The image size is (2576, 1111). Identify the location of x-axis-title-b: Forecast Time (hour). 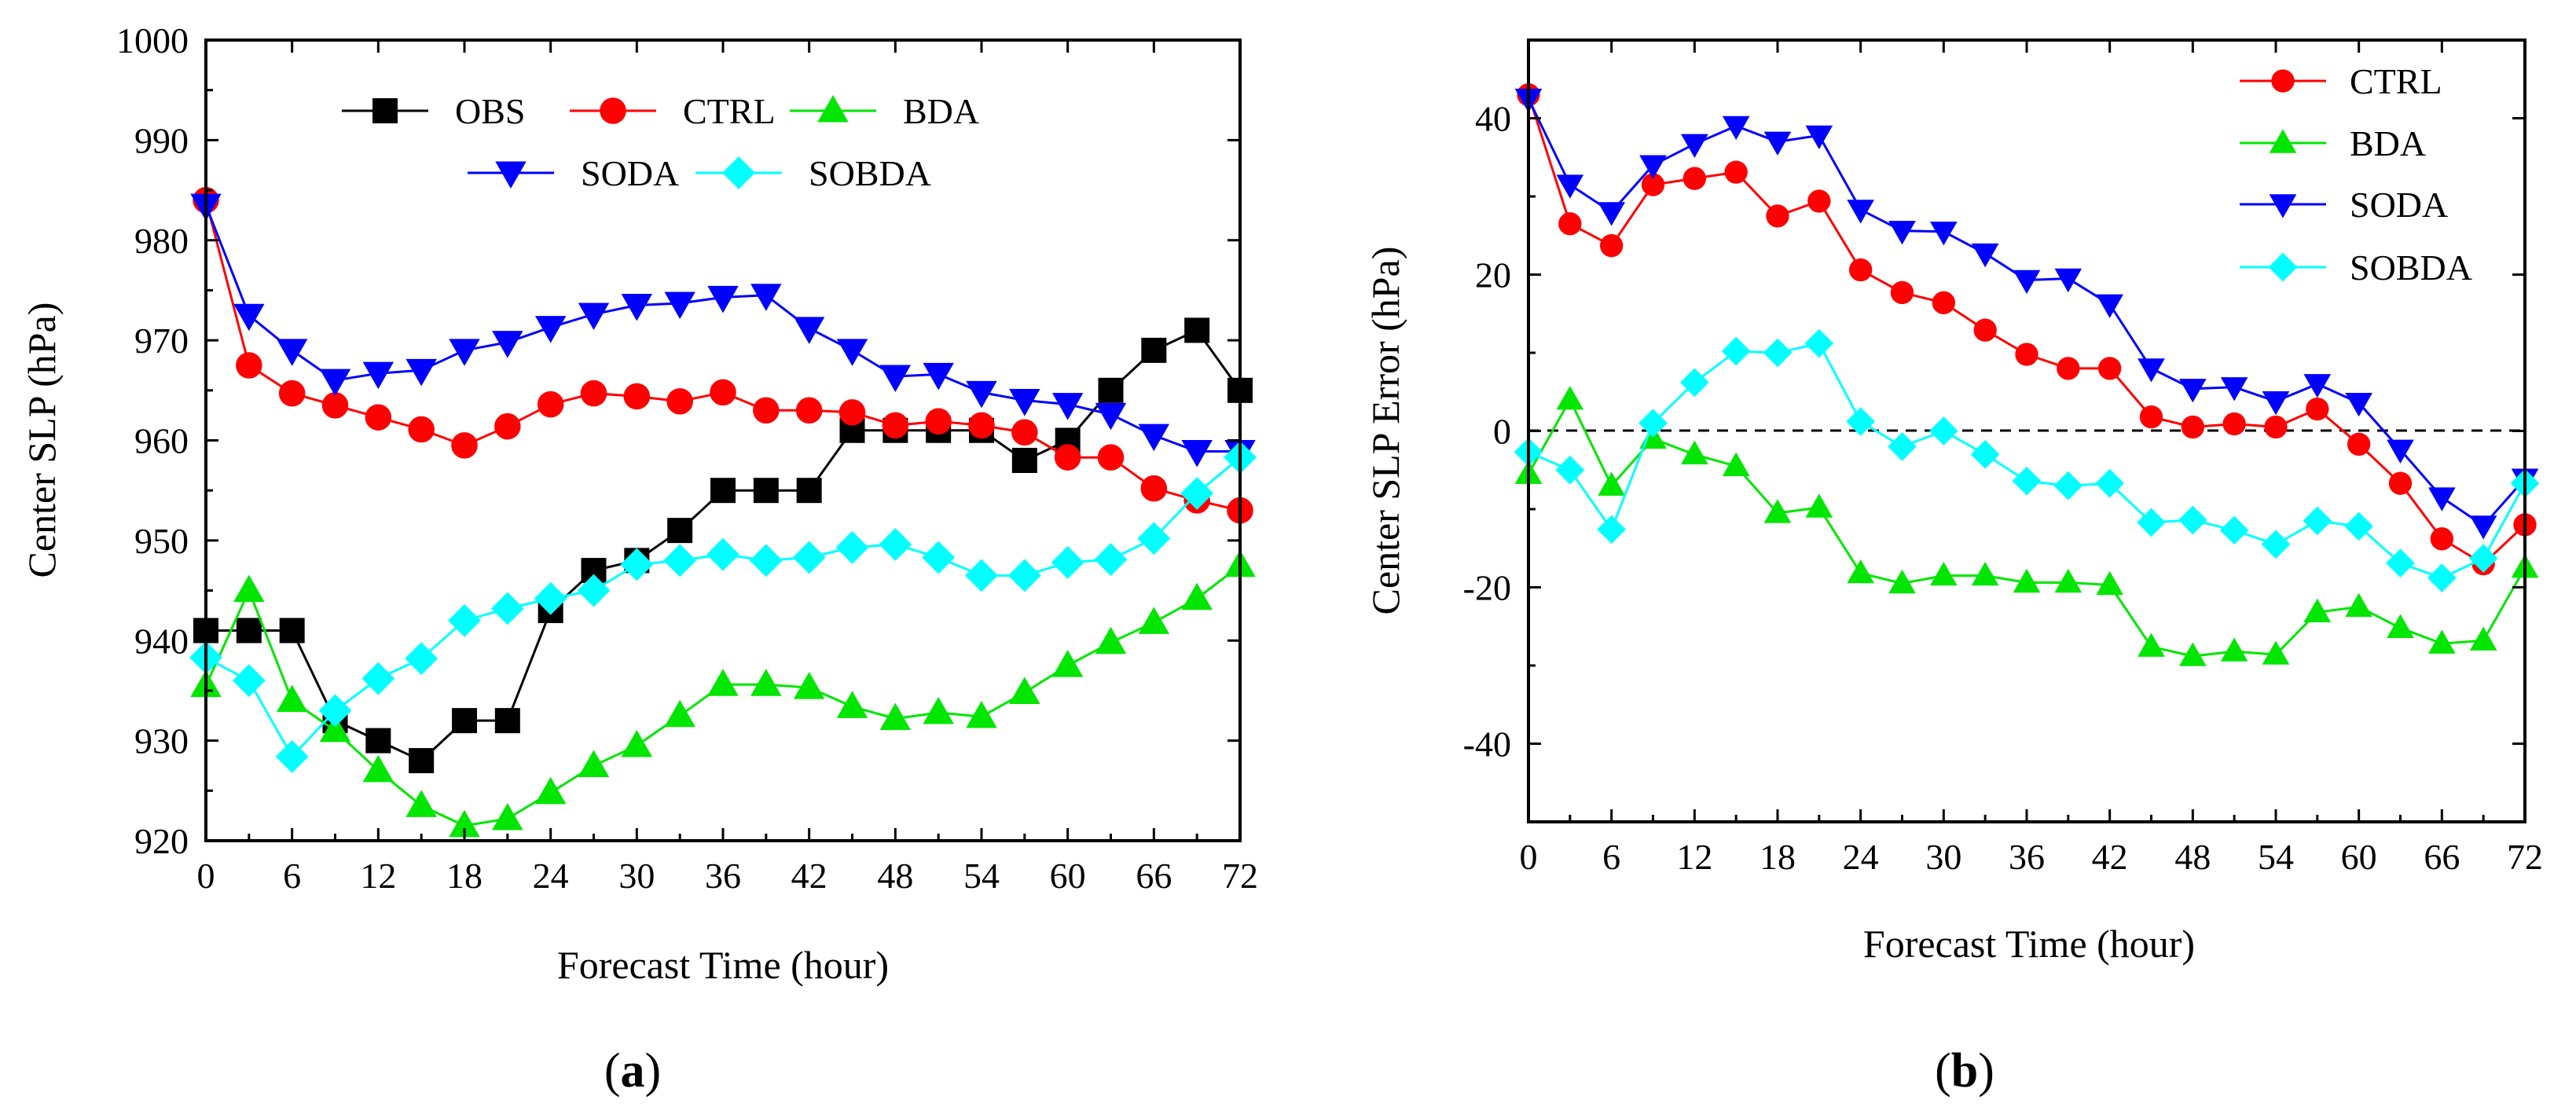
(2029, 944).